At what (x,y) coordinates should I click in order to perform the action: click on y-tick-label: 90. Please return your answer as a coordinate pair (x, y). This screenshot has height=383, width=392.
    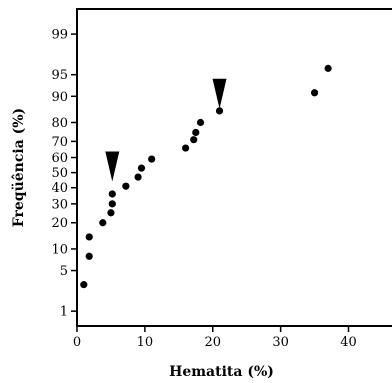
    Looking at the image, I should click on (59, 97).